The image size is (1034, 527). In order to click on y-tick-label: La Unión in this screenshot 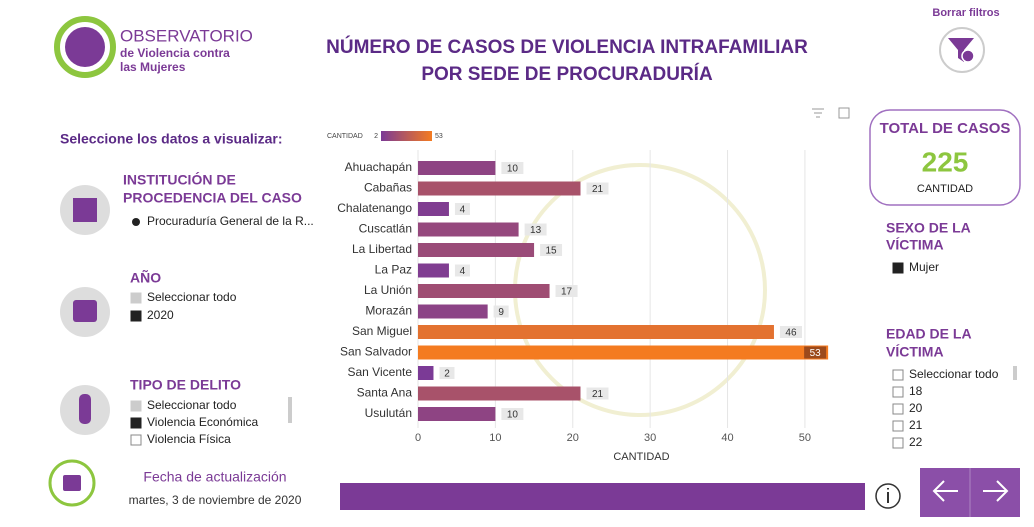, I will do `click(388, 290)`.